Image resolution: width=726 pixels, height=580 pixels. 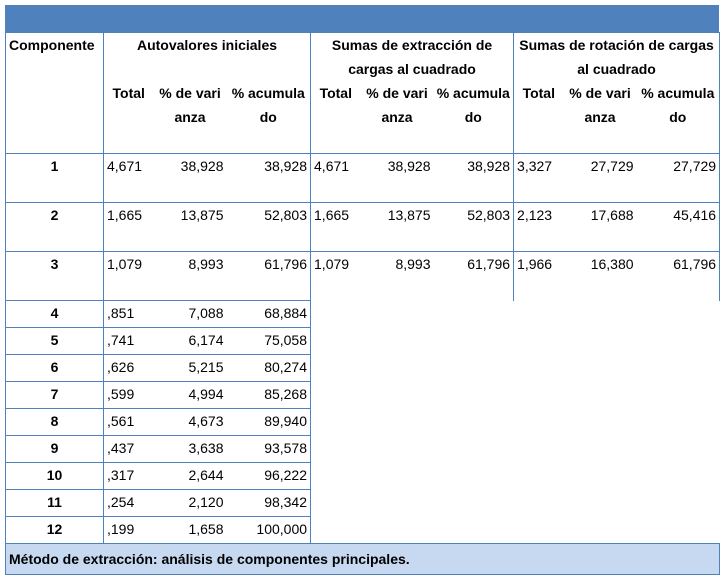 What do you see at coordinates (128, 422) in the screenshot?
I see `cell-total: ,561` at bounding box center [128, 422].